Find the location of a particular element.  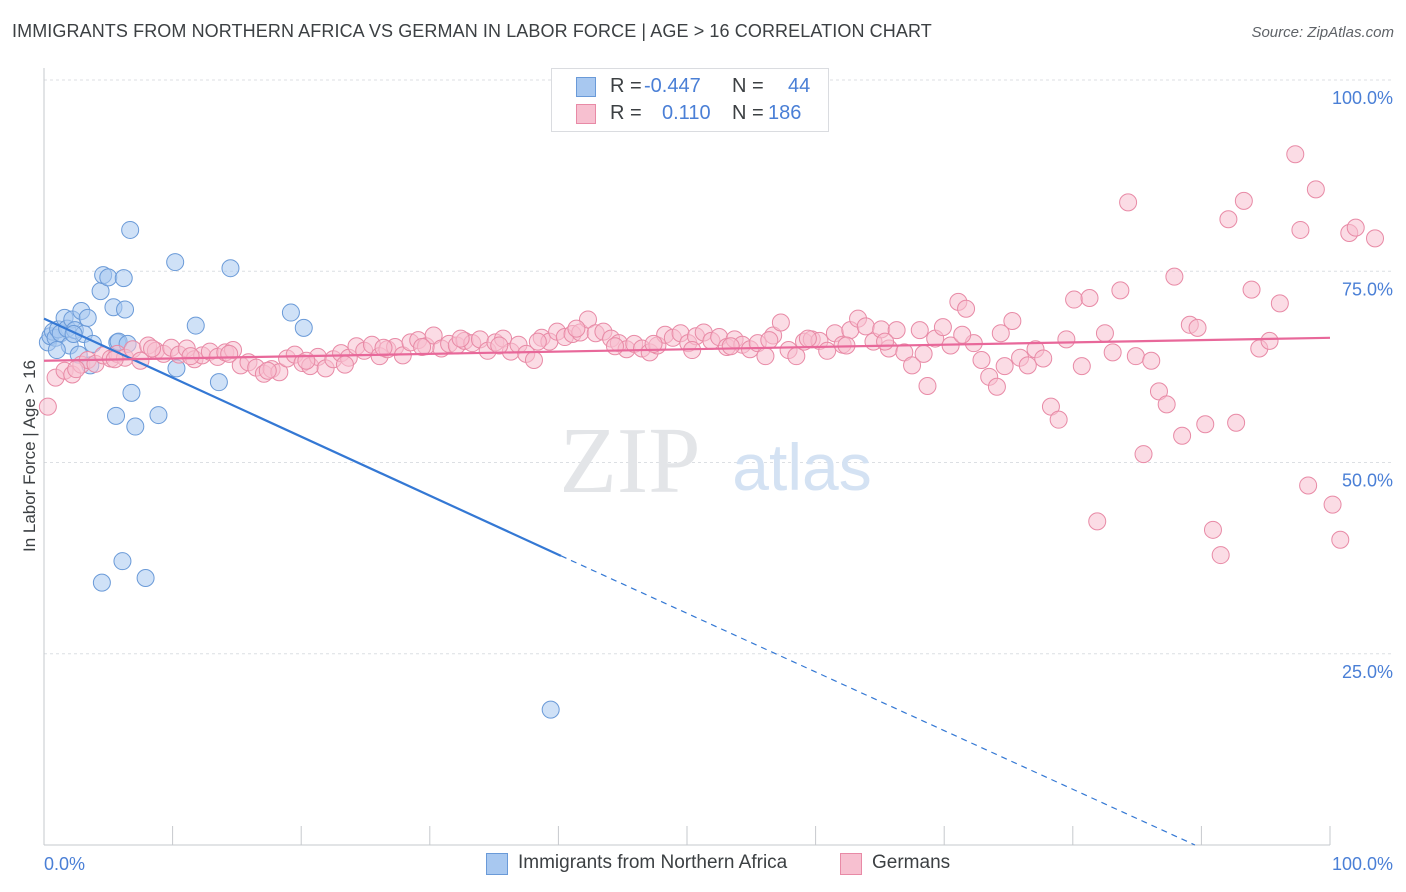

r-value: 0.110 is located at coordinates (686, 113).